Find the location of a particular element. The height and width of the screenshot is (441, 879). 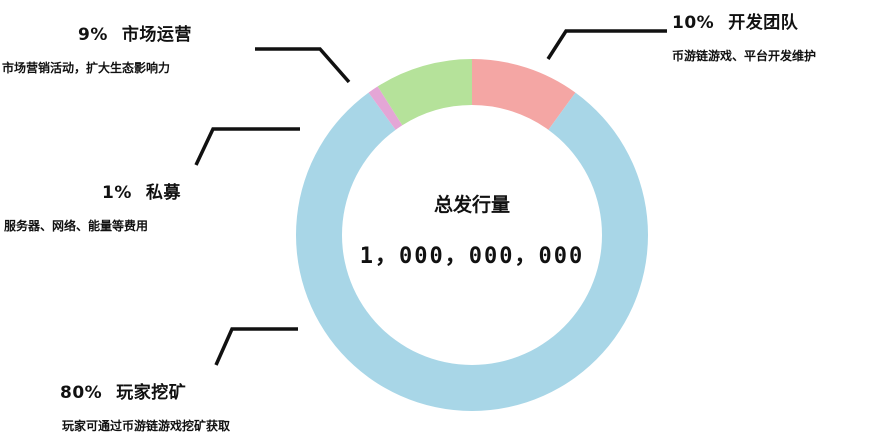

leader-line-market is located at coordinates (303, 65).